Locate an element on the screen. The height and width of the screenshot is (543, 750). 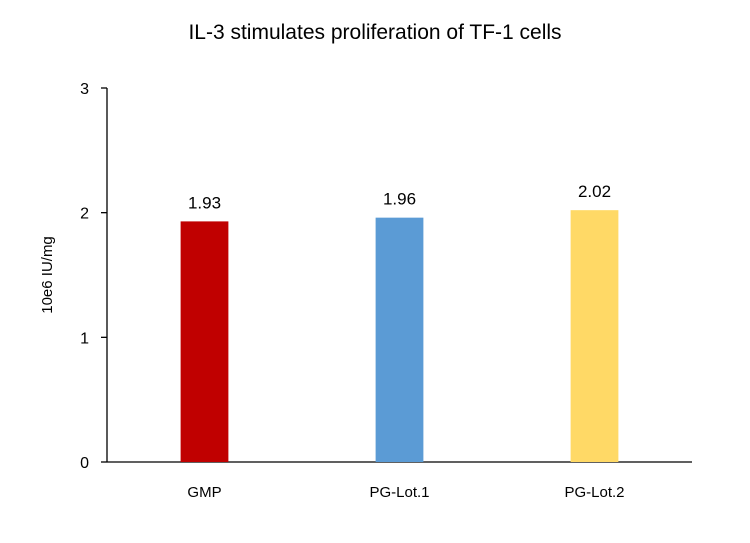
y-tick-label-1: 1 is located at coordinates (84, 338).